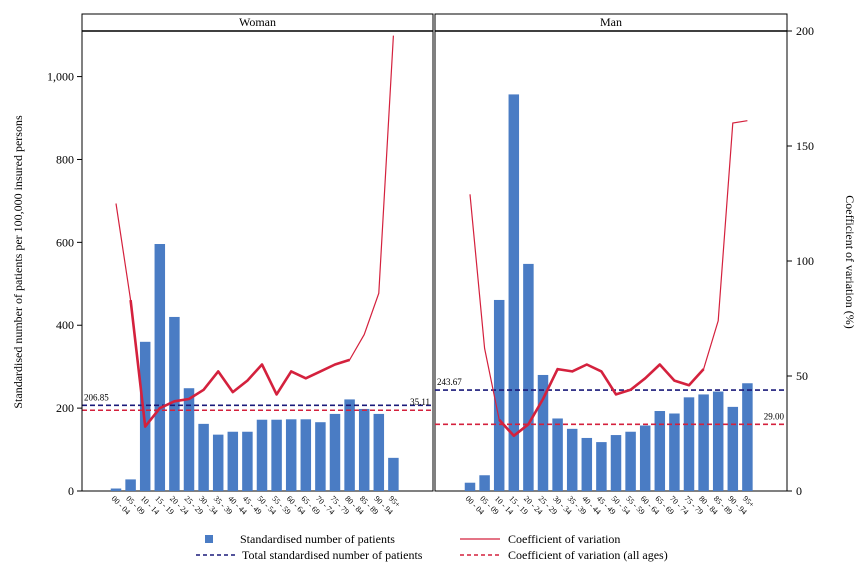 This screenshot has width=864, height=576. Describe the element at coordinates (449, 382) in the screenshot. I see `total-reference-label: 243.67` at that location.